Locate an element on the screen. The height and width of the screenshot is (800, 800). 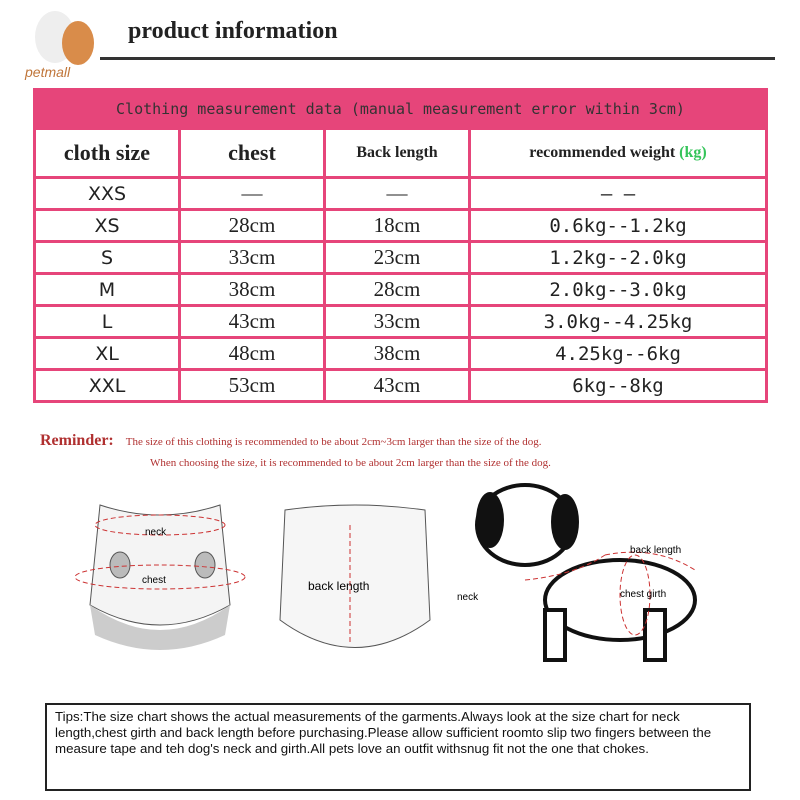
cell-weight: 1.2kg--2.0kg is located at coordinates (618, 257).